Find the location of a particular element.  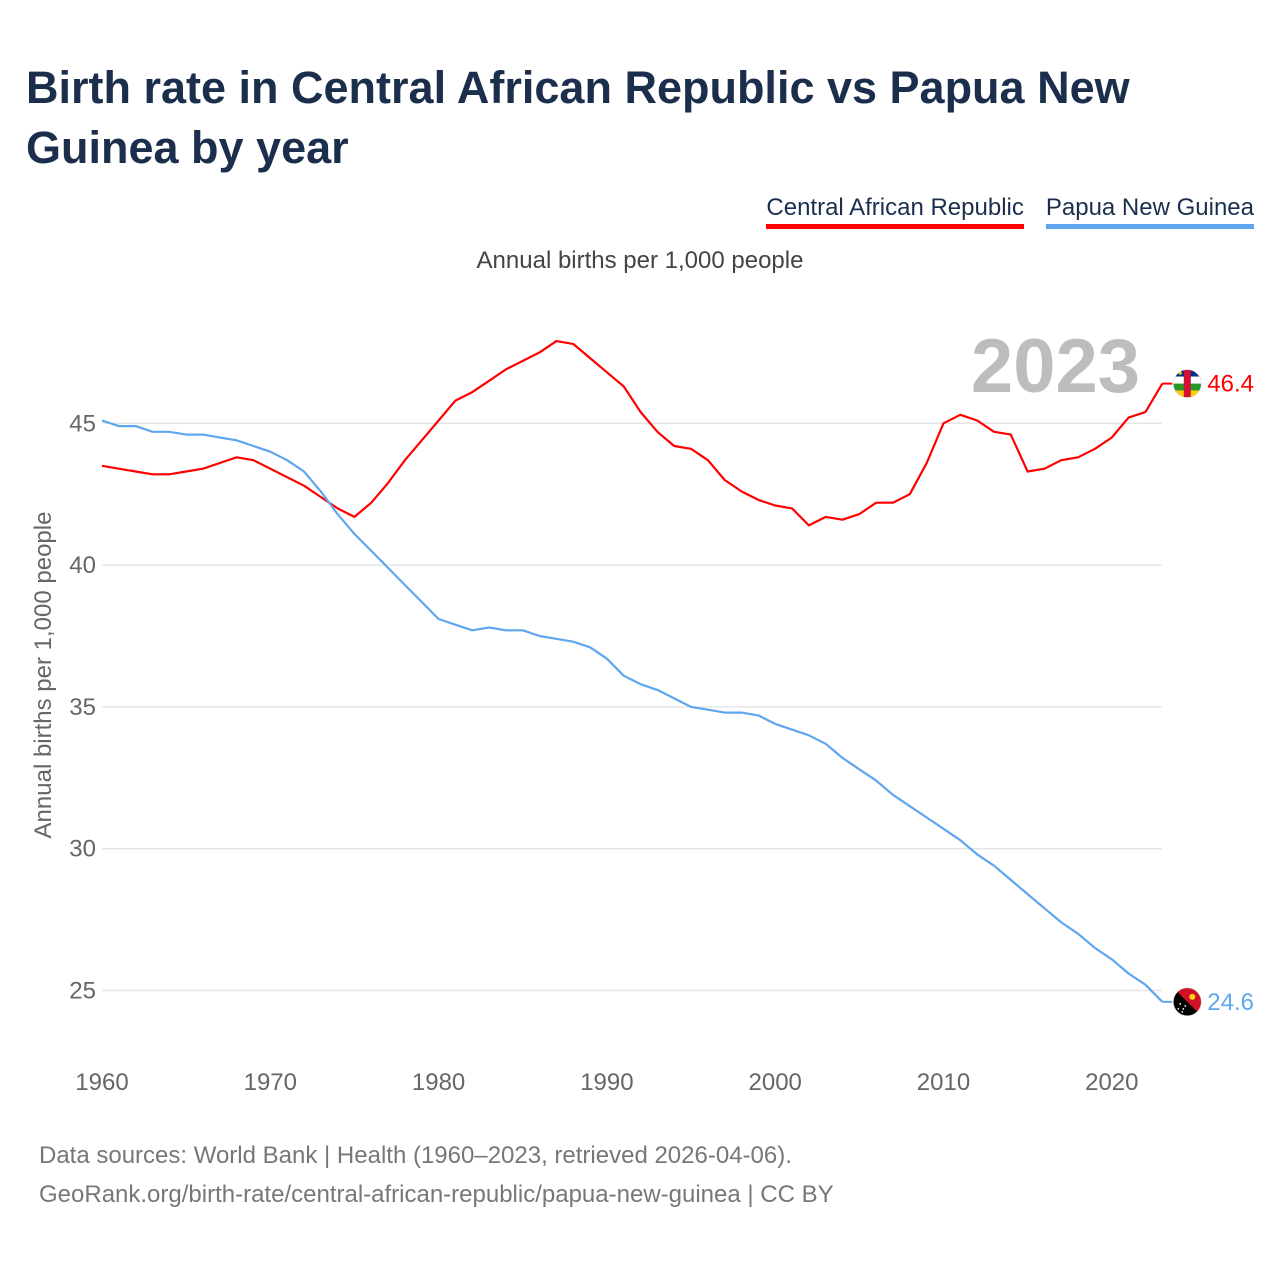

current-year-watermark: 2023 is located at coordinates (1055, 366).